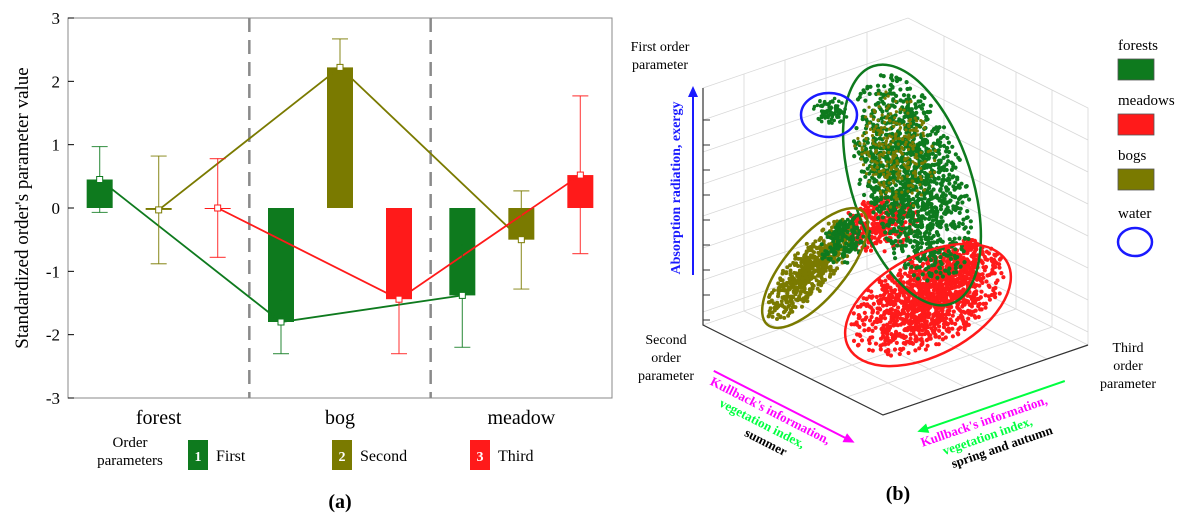  Describe the element at coordinates (706, 220) in the screenshot. I see `tick-marks` at that location.